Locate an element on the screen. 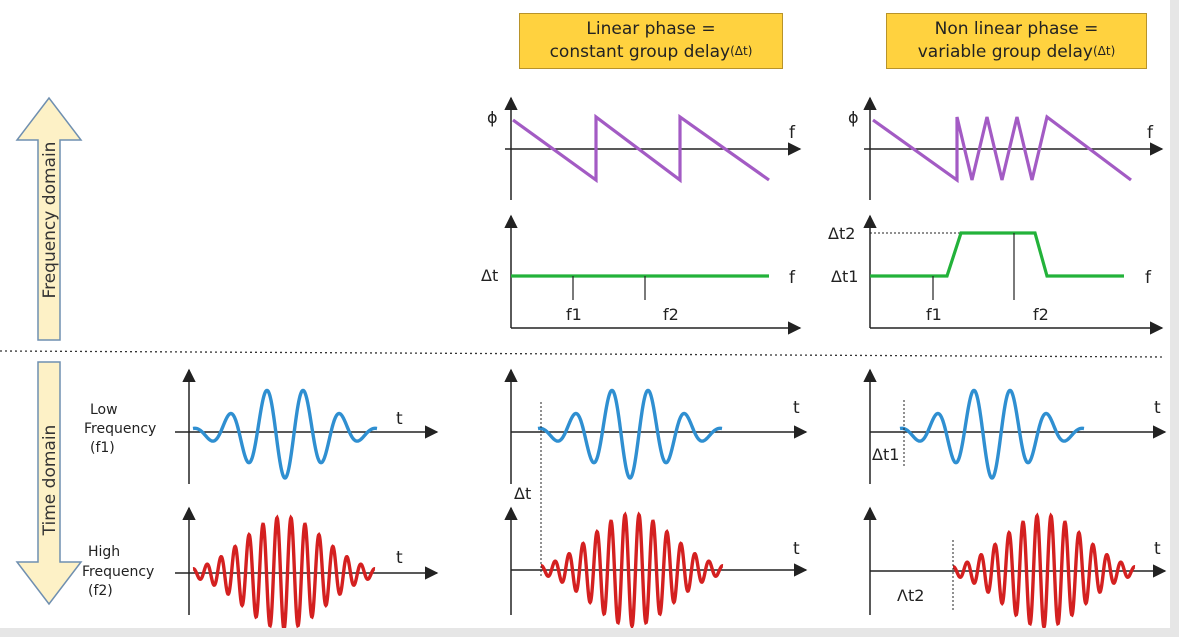  nonlinear-phase-graph: ϕ f is located at coordinates (1006, 148).